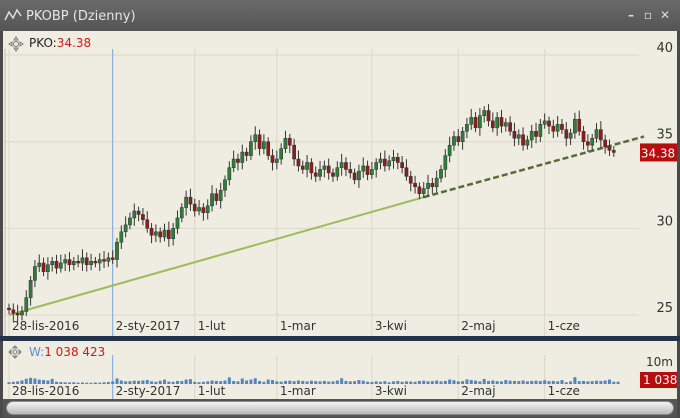 The image size is (680, 418). What do you see at coordinates (43, 43) in the screenshot?
I see `symbol-label: PKO:` at bounding box center [43, 43].